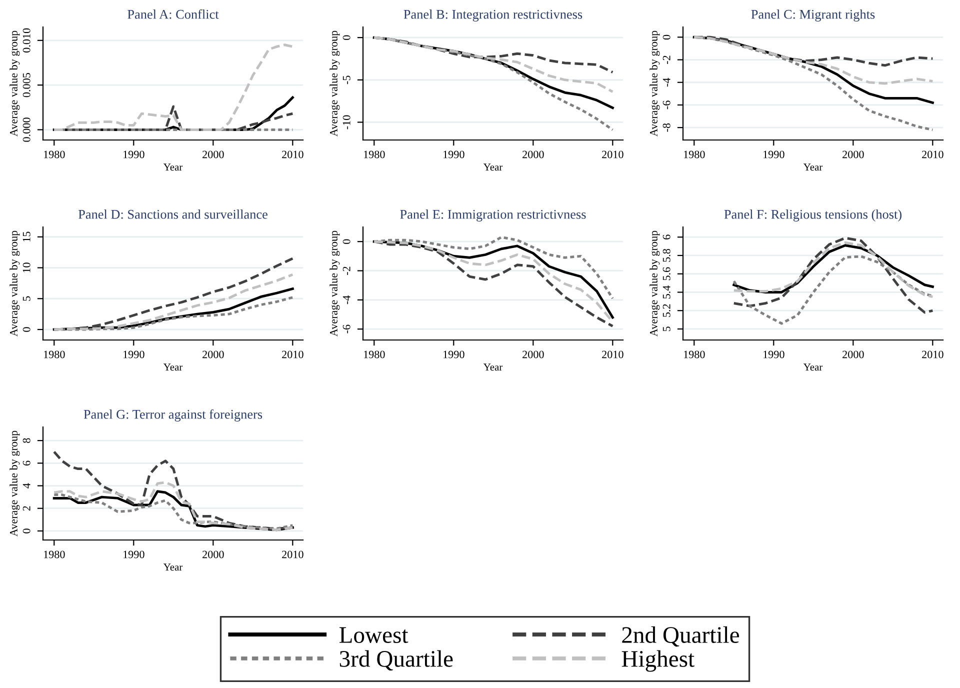 The width and height of the screenshot is (960, 688). I want to click on y-tick-label: 4, so click(26, 485).